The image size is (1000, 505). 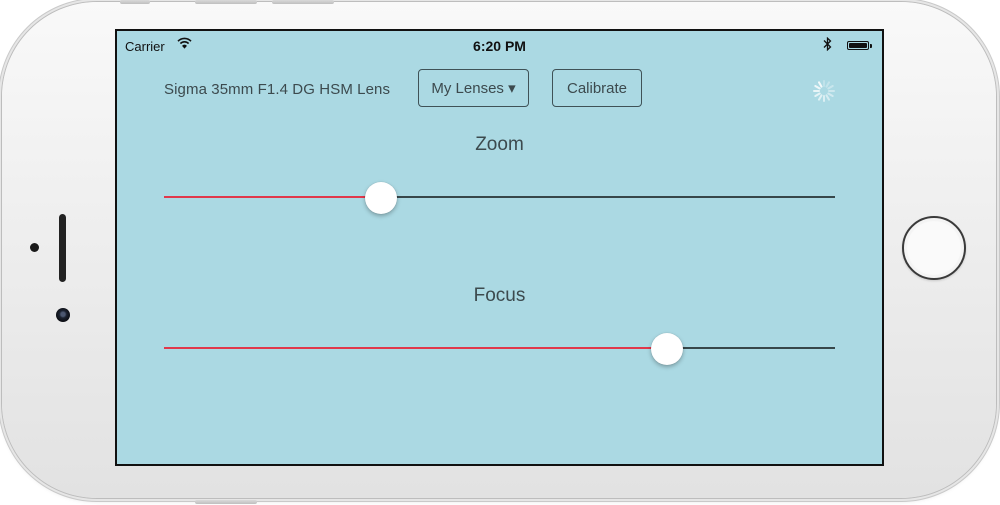 What do you see at coordinates (858, 45) in the screenshot?
I see `battery-icon` at bounding box center [858, 45].